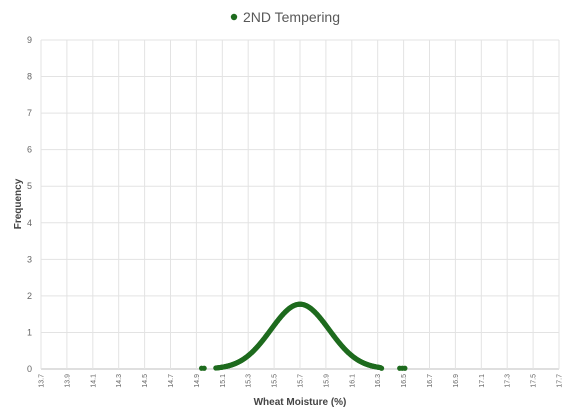  What do you see at coordinates (352, 381) in the screenshot?
I see `x-tick-label: 16.1` at bounding box center [352, 381].